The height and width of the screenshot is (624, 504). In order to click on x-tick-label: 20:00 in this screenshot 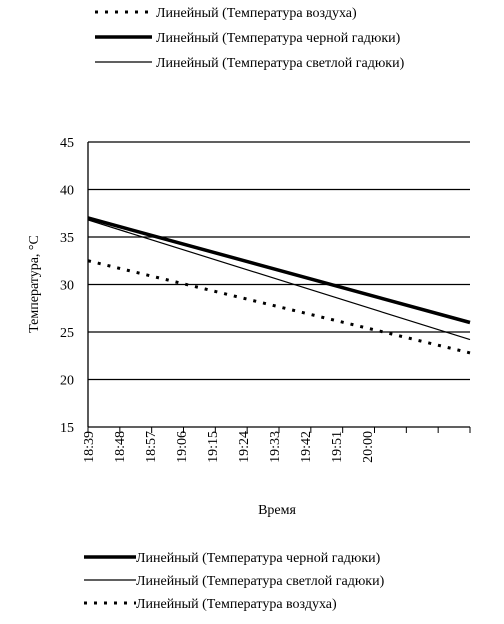, I will do `click(368, 447)`.